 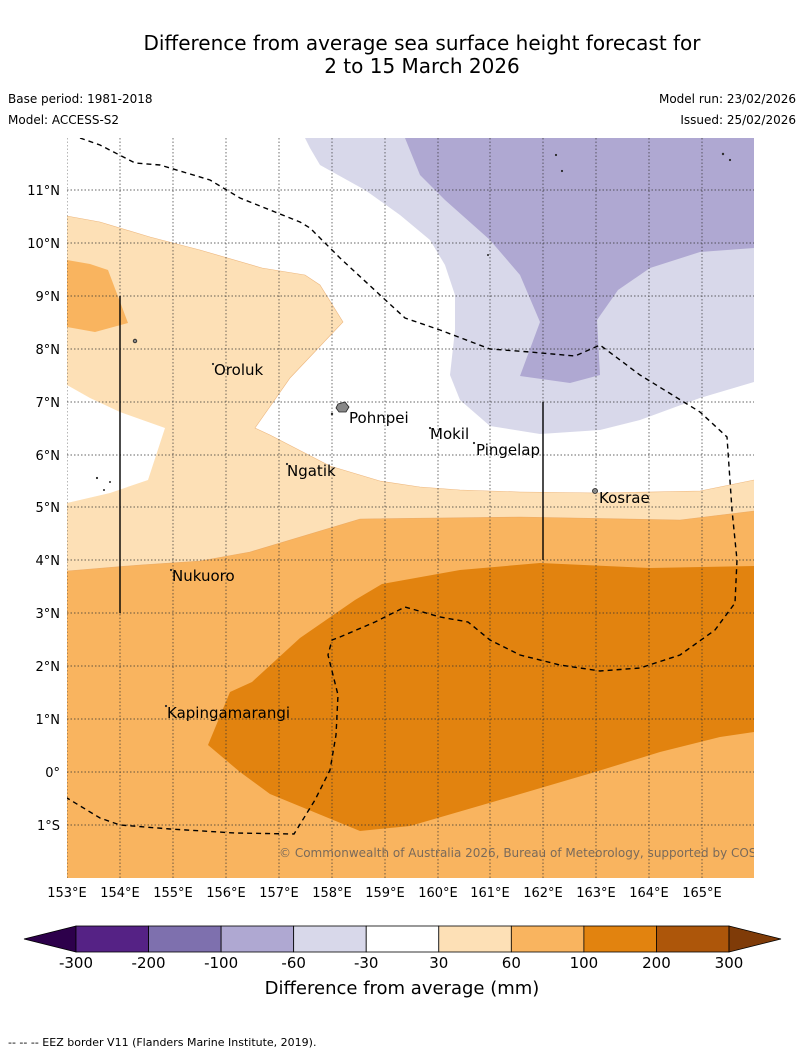 I want to click on lon-label: 160°E, so click(x=438, y=893).